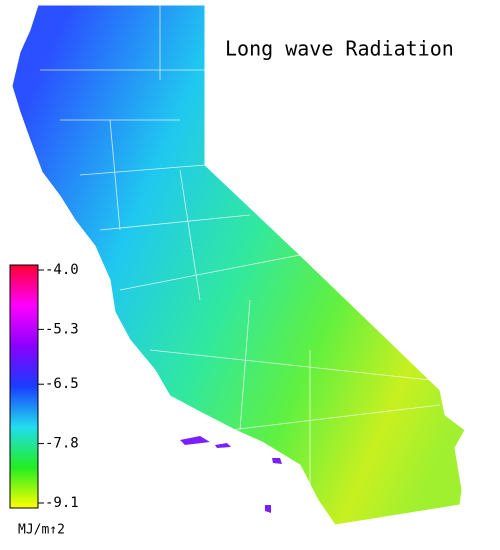  Describe the element at coordinates (41, 530) in the screenshot. I see `colorbar-label: MJ/m↑2` at that location.